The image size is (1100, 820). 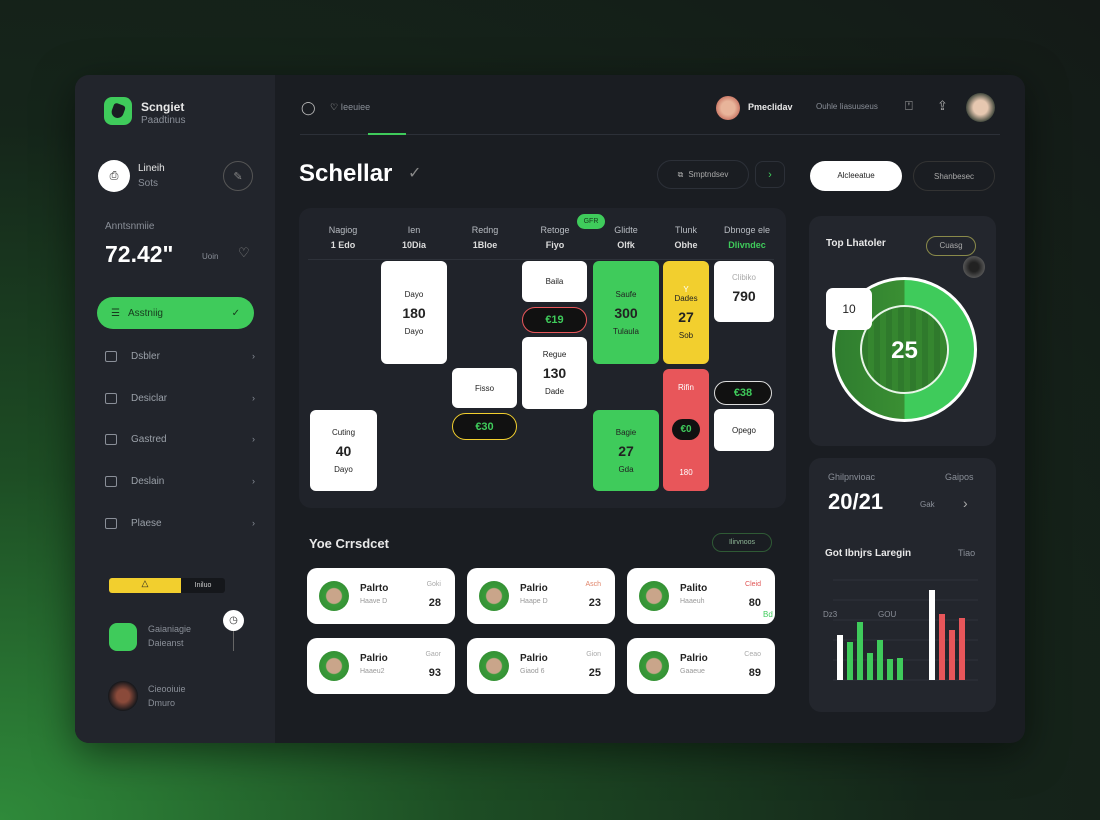 I want to click on chart-title: Got Ibnjrs Laregin, so click(x=868, y=553).